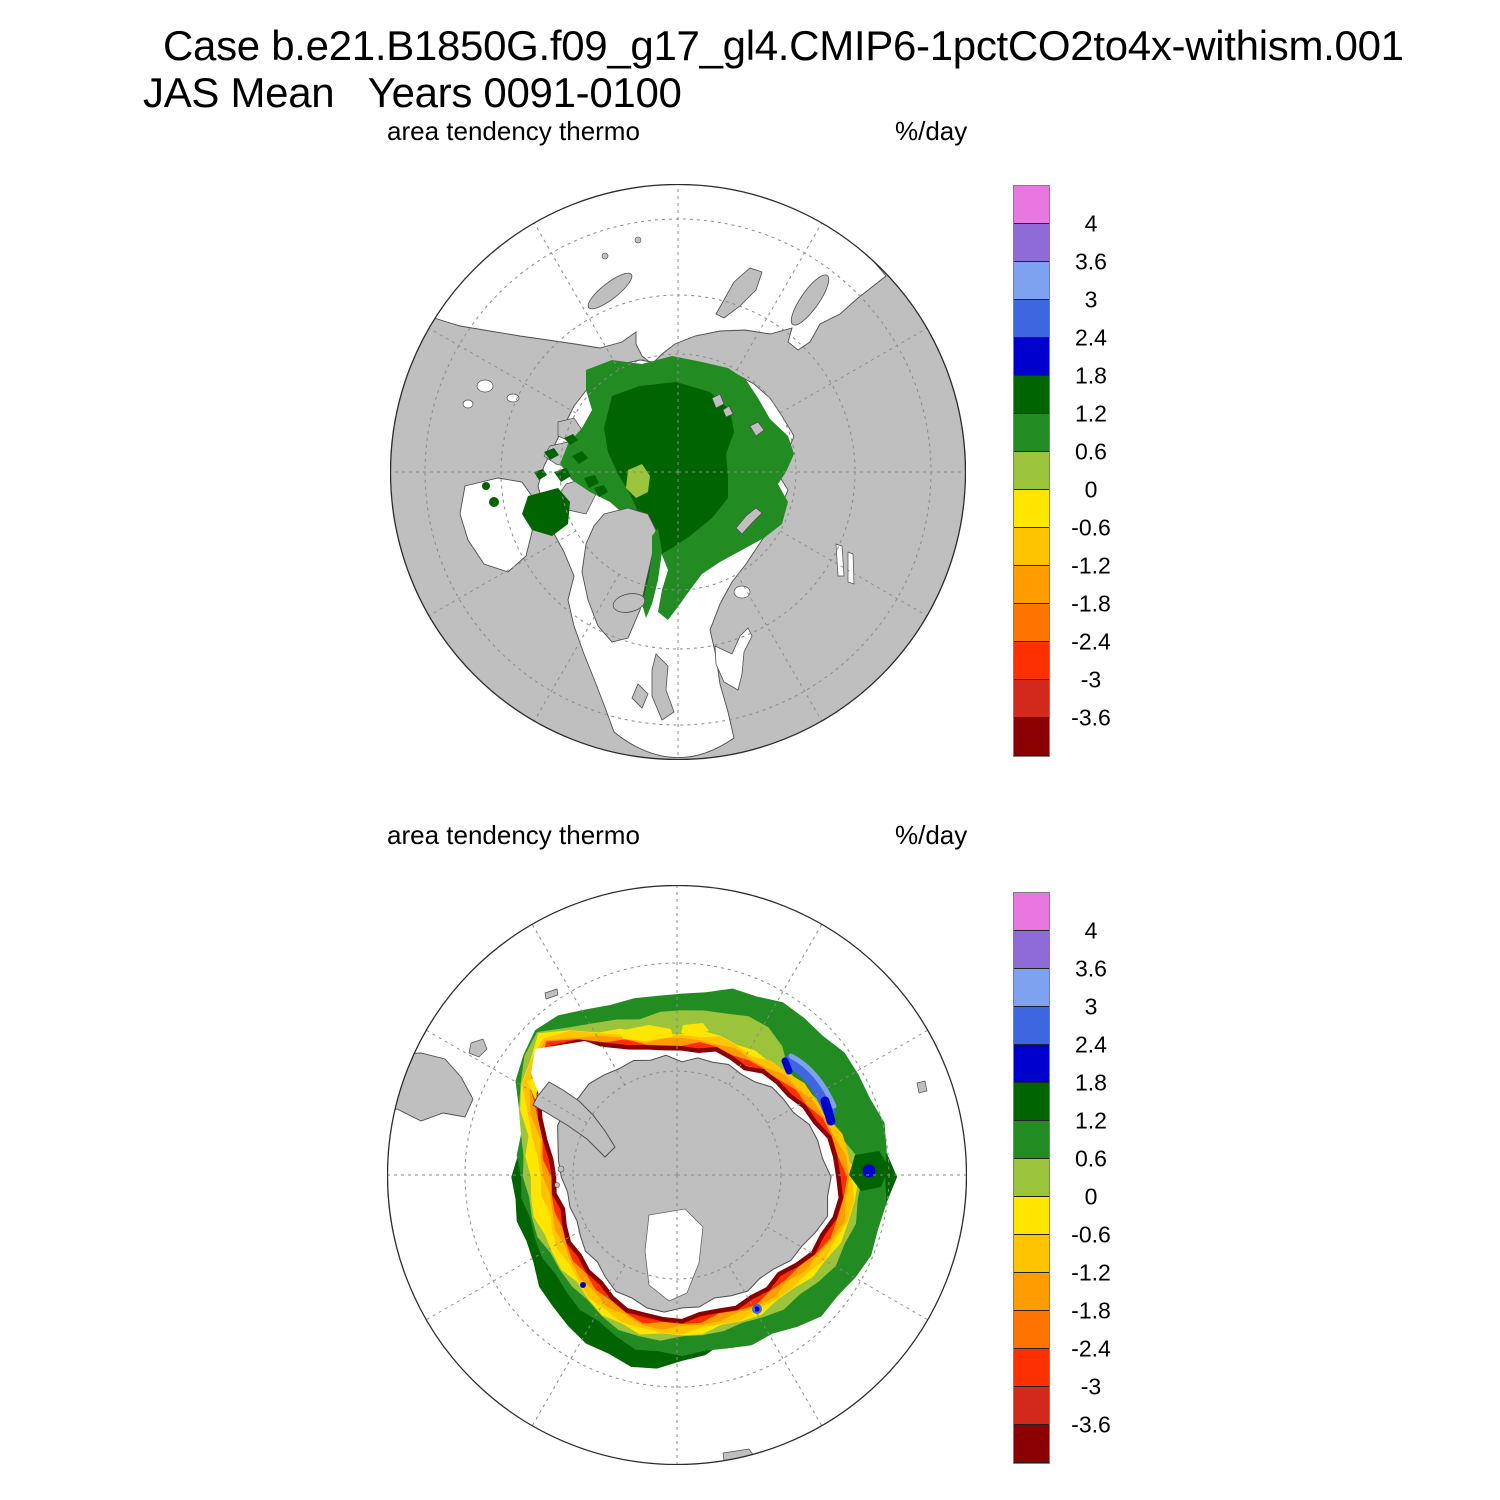 The image size is (1500, 1500). What do you see at coordinates (749, 521) in the screenshot?
I see `novaya-zemlya` at bounding box center [749, 521].